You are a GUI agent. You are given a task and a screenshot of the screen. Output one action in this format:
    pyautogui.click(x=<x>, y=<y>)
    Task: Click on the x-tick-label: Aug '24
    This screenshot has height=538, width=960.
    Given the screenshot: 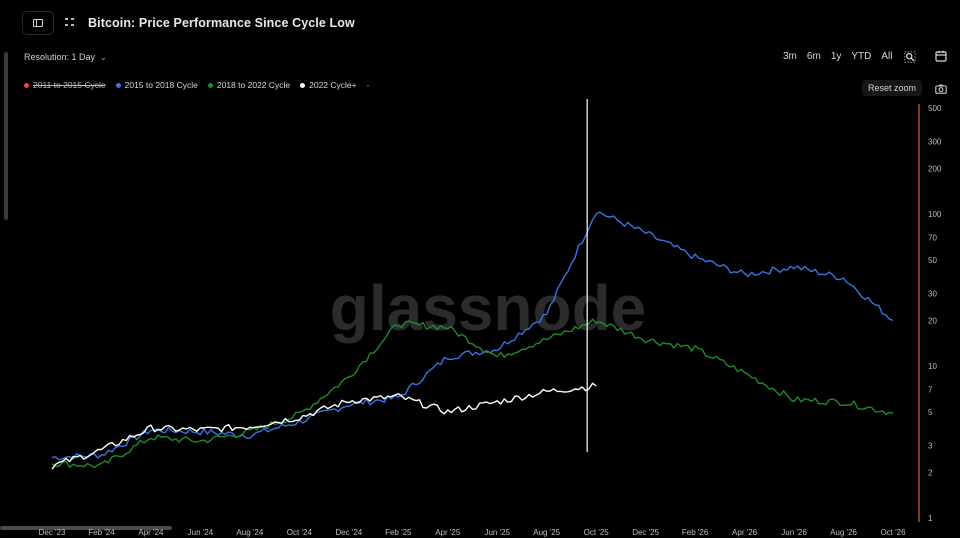 What is the action you would take?
    pyautogui.click(x=249, y=532)
    